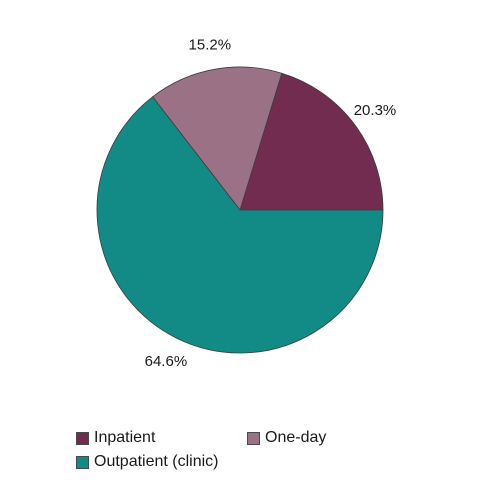 Image resolution: width=480 pixels, height=480 pixels. What do you see at coordinates (210, 45) in the screenshot?
I see `slice-label-one-day: 15.2%` at bounding box center [210, 45].